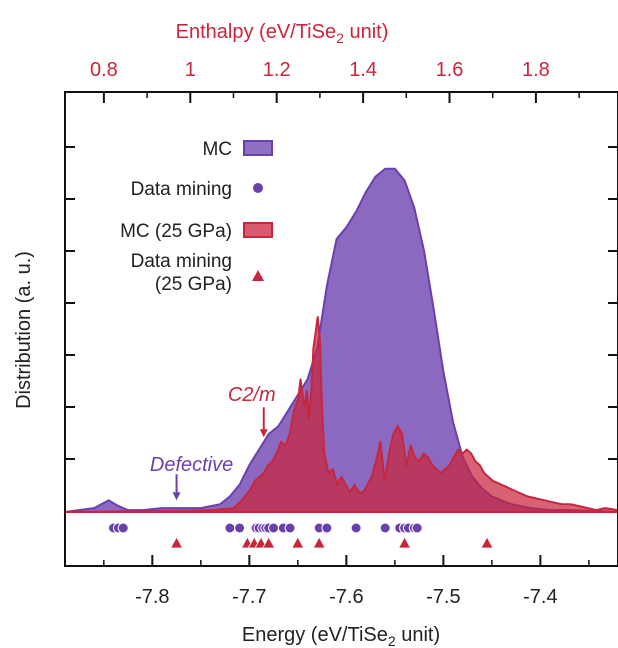 Image resolution: width=618 pixels, height=648 pixels. Describe the element at coordinates (258, 275) in the screenshot. I see `legend-marker-triangle` at that location.